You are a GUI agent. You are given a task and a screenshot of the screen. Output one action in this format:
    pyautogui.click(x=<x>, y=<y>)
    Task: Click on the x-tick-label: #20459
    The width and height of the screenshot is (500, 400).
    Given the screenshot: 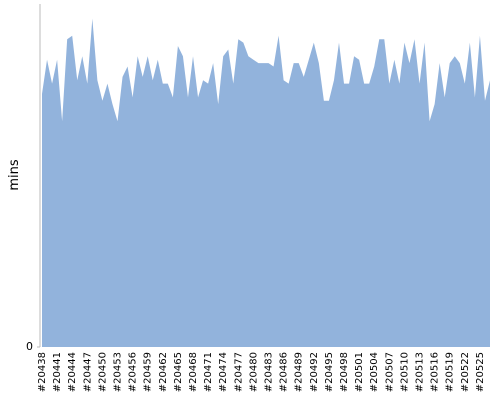 What is the action you would take?
    pyautogui.click(x=148, y=372)
    